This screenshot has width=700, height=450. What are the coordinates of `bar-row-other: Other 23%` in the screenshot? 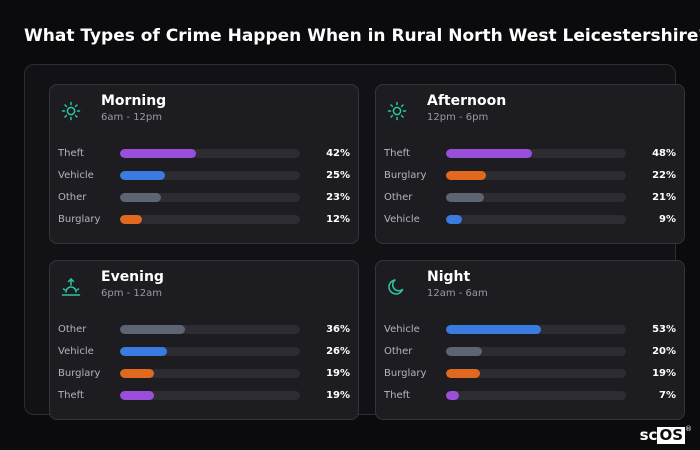 It's located at (204, 198).